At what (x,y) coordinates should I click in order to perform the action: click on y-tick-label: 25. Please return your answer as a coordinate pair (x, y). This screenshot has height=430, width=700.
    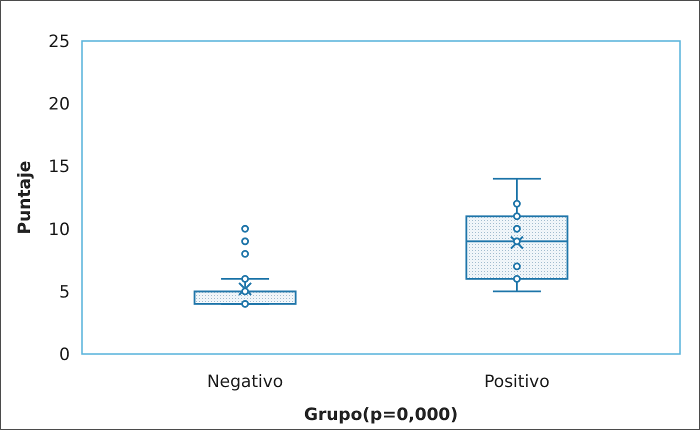
    Looking at the image, I should click on (59, 42).